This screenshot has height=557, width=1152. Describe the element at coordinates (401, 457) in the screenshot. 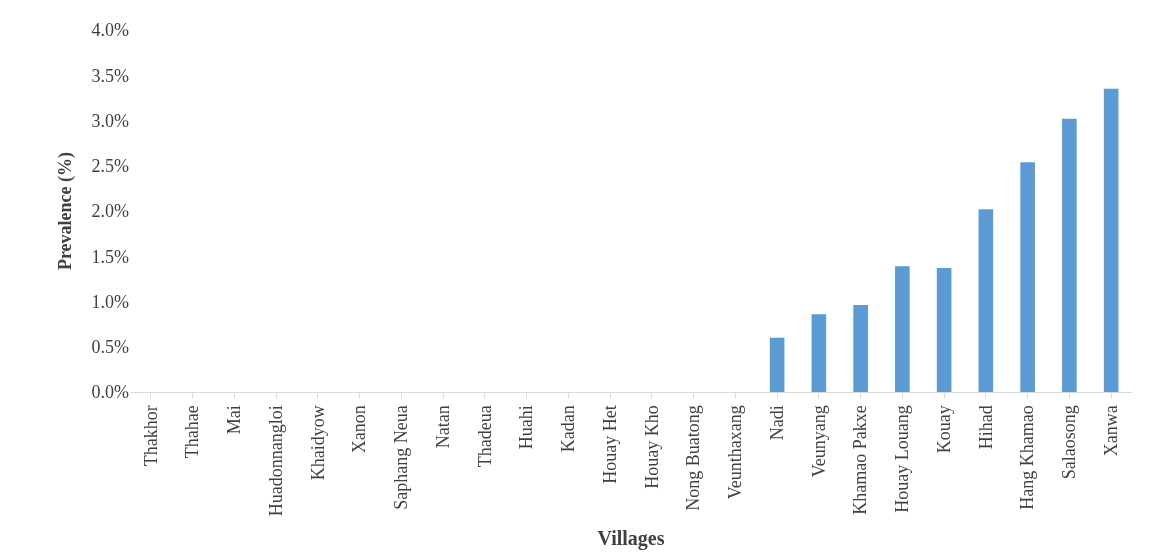

I see `x-tick-label: Saphang Neua` at that location.